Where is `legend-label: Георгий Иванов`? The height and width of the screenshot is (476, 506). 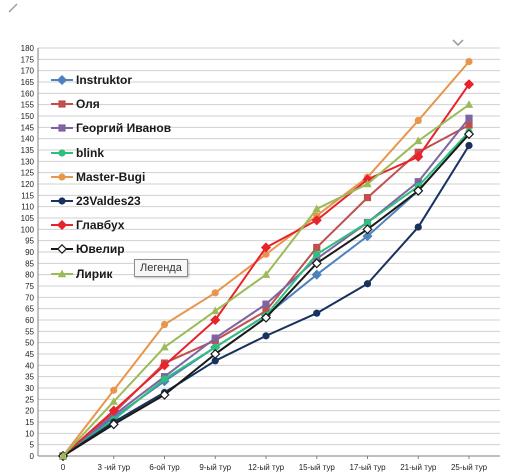
legend-label: Георгий Иванов is located at coordinates (124, 128).